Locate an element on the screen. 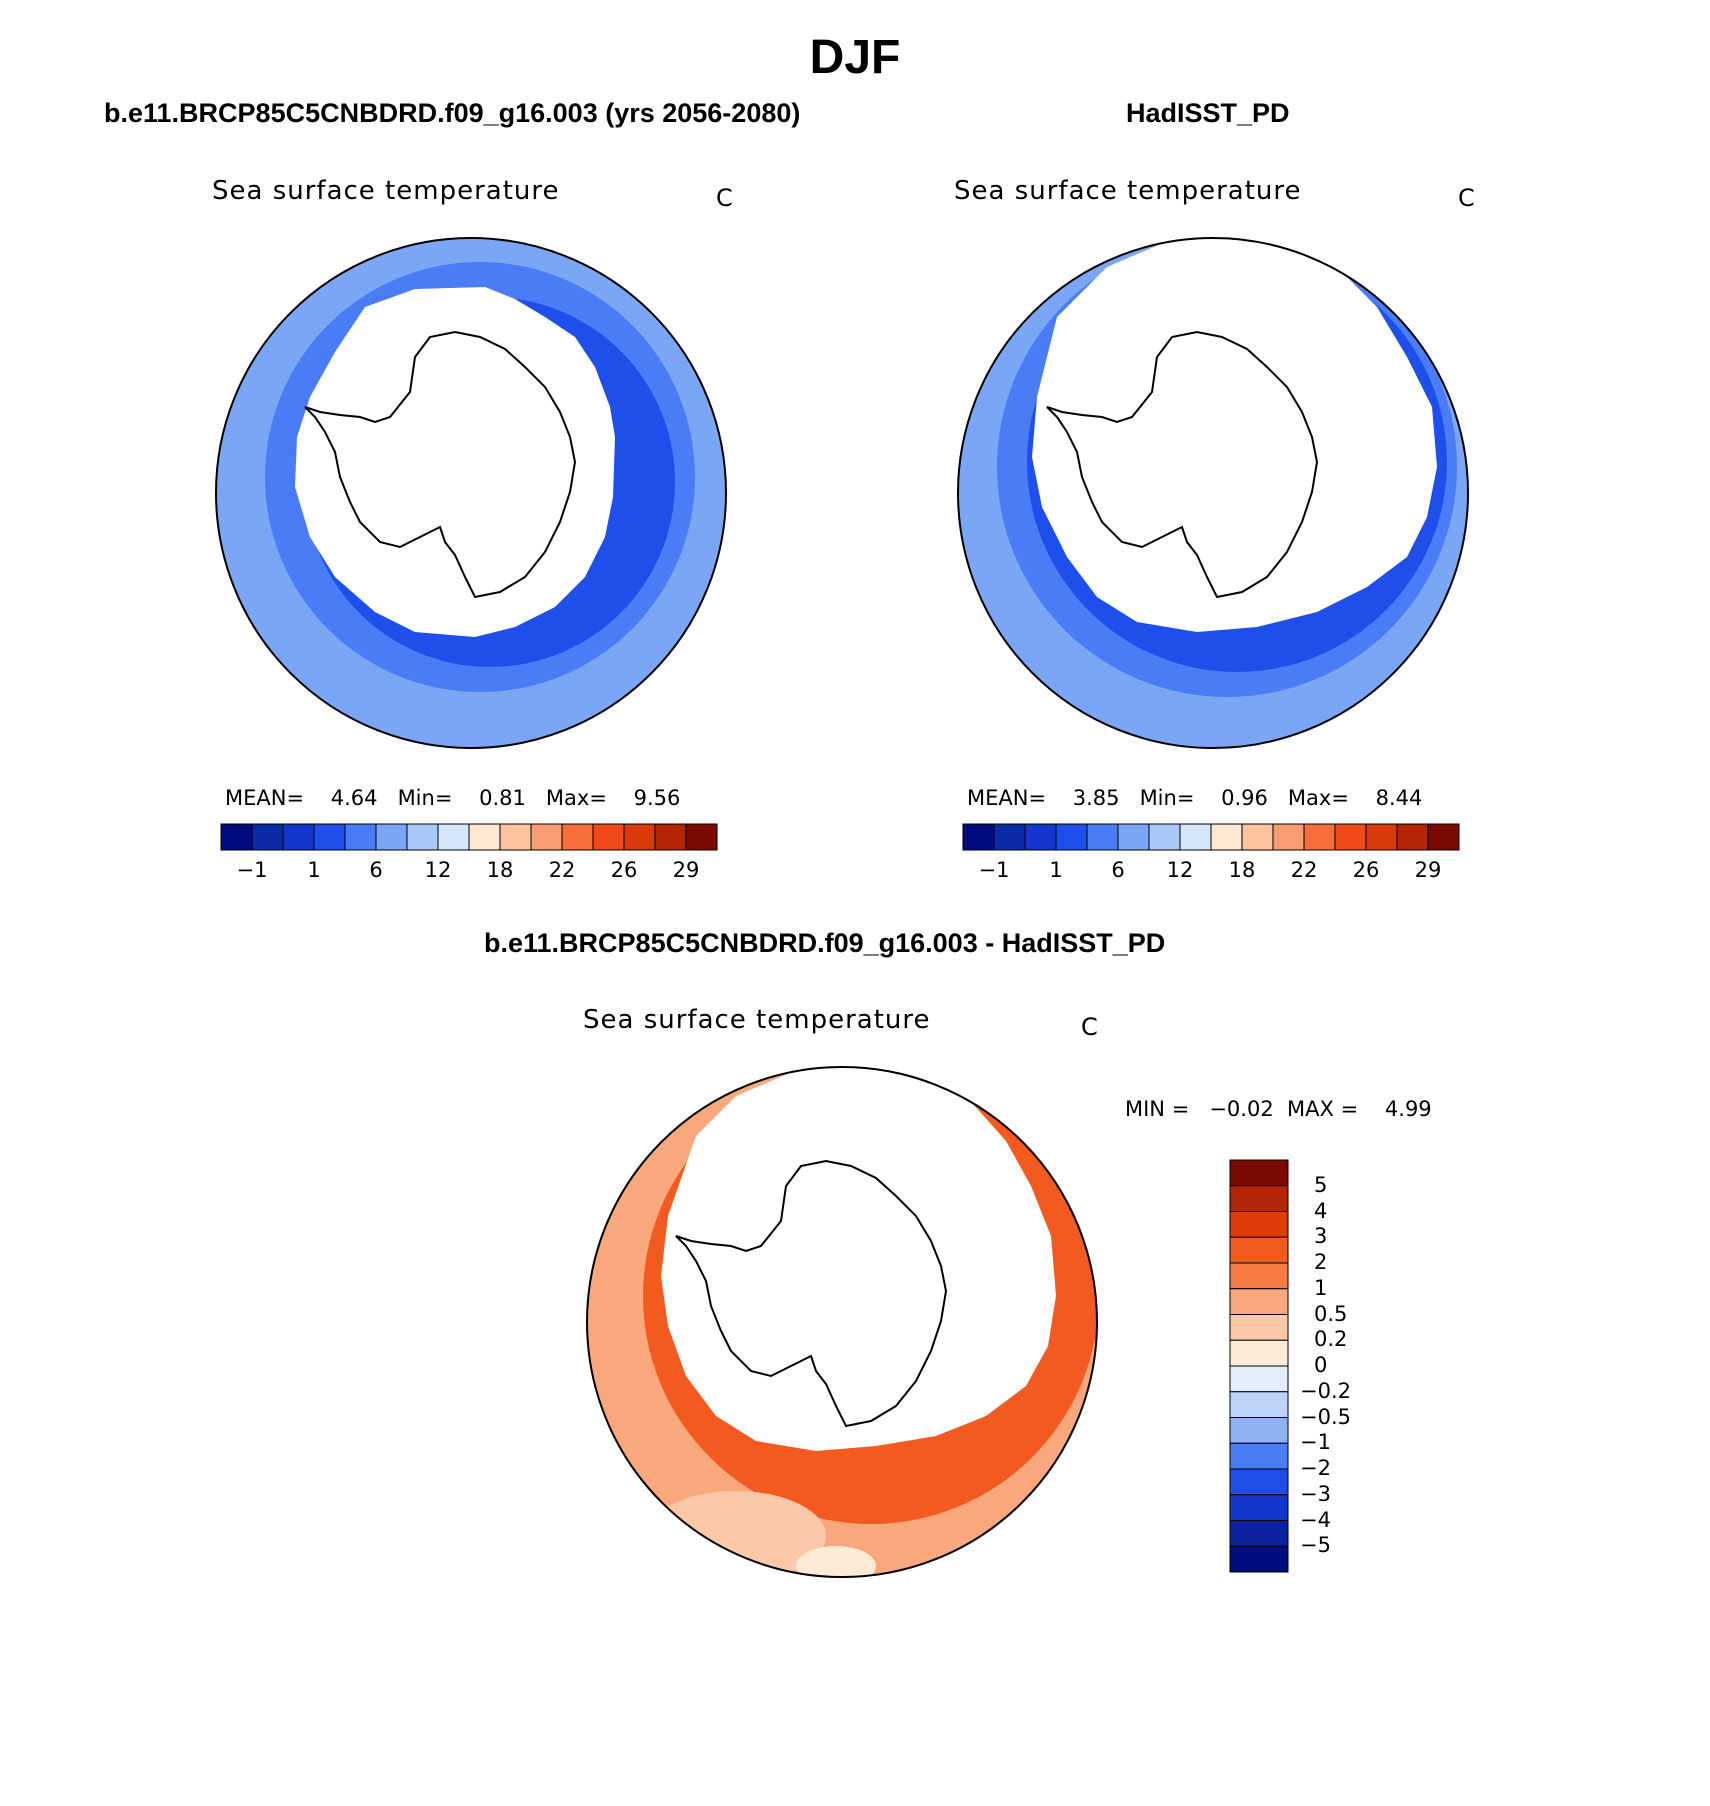 The width and height of the screenshot is (1710, 1806). panel2-colorbar-tick-label: −1 is located at coordinates (994, 870).